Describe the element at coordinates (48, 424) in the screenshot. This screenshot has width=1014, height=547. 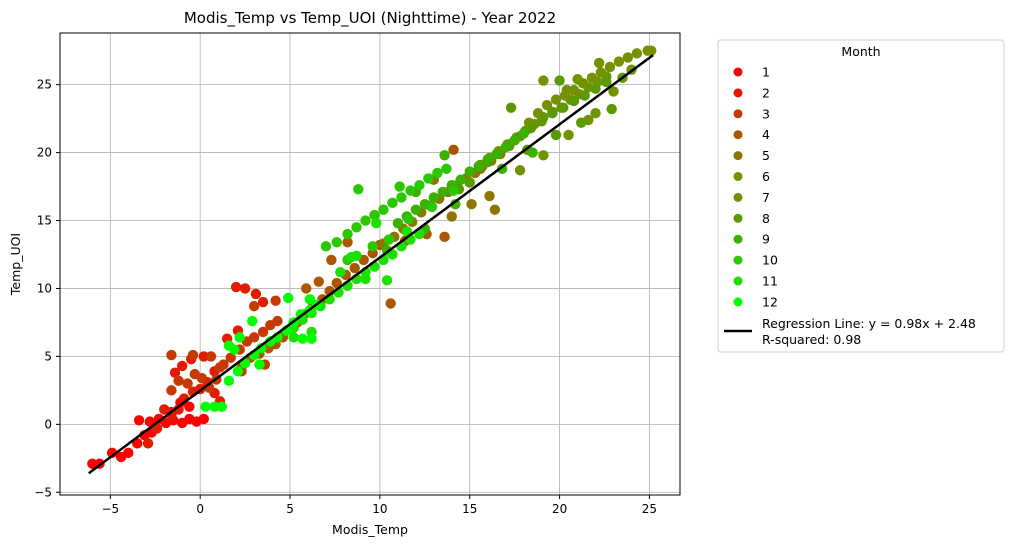
I see `y-tick-label: 0` at that location.